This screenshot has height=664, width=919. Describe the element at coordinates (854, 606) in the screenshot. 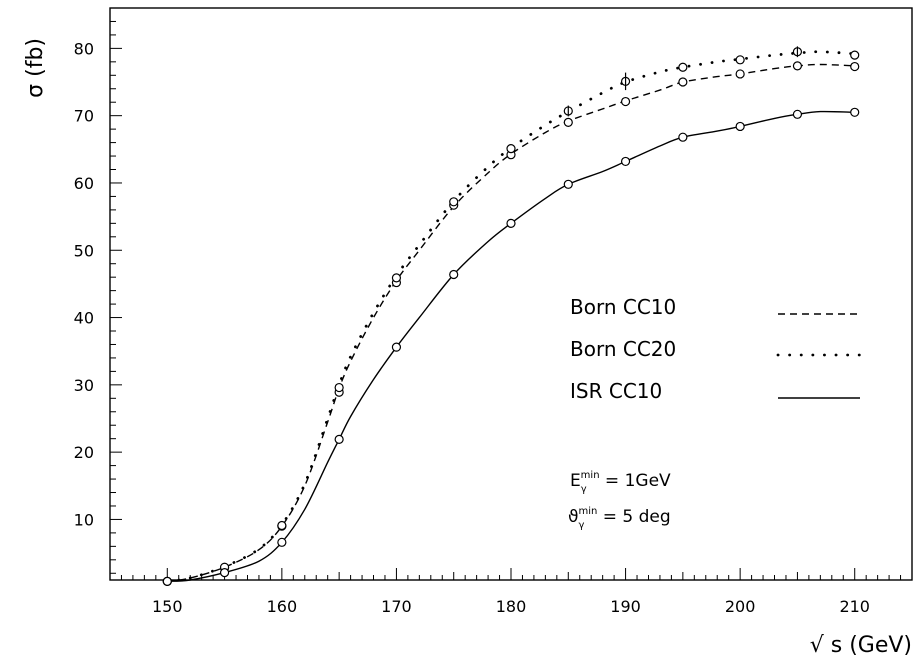

I see `x-tick-label: 210` at that location.